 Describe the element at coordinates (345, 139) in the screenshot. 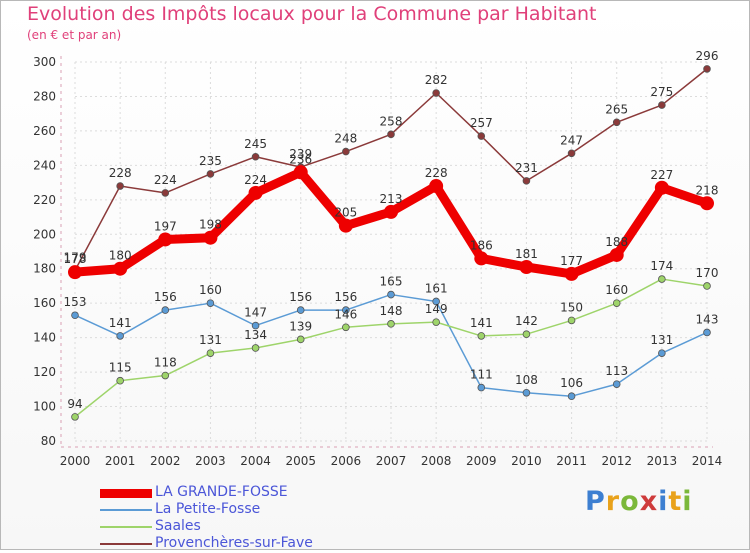

I see `data-label: 248` at that location.